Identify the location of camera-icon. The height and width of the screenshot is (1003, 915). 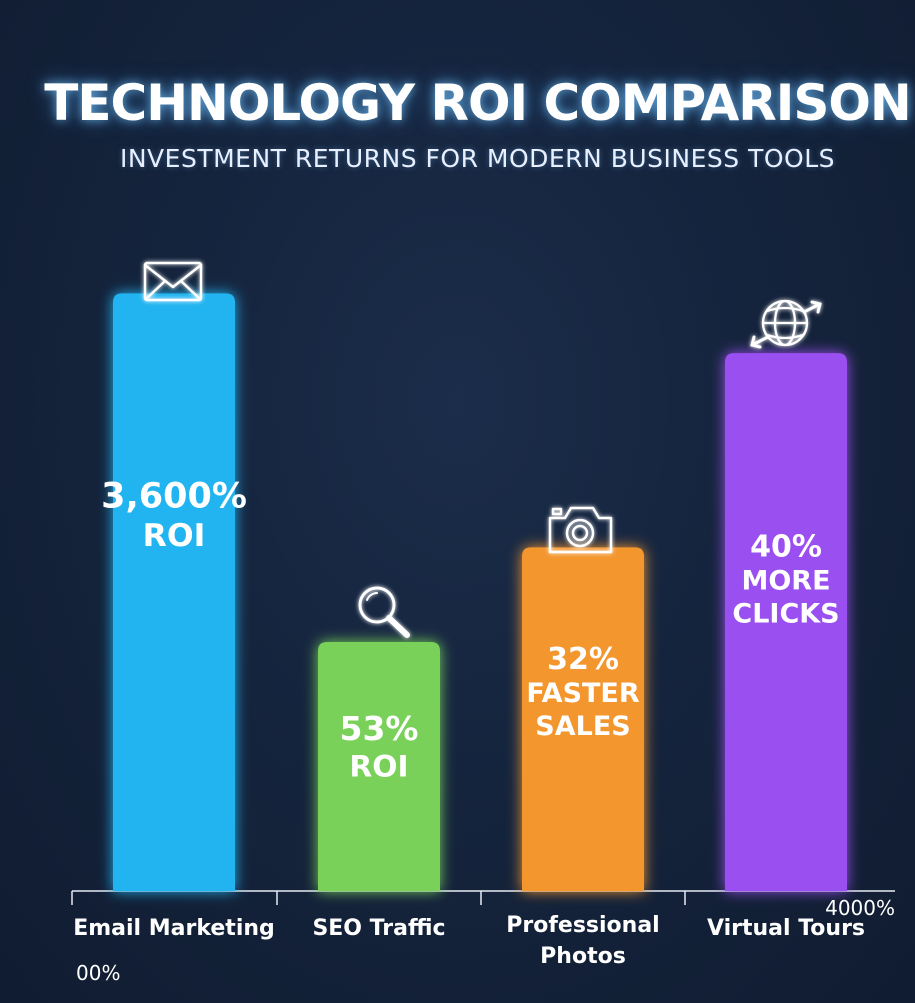
(580, 530).